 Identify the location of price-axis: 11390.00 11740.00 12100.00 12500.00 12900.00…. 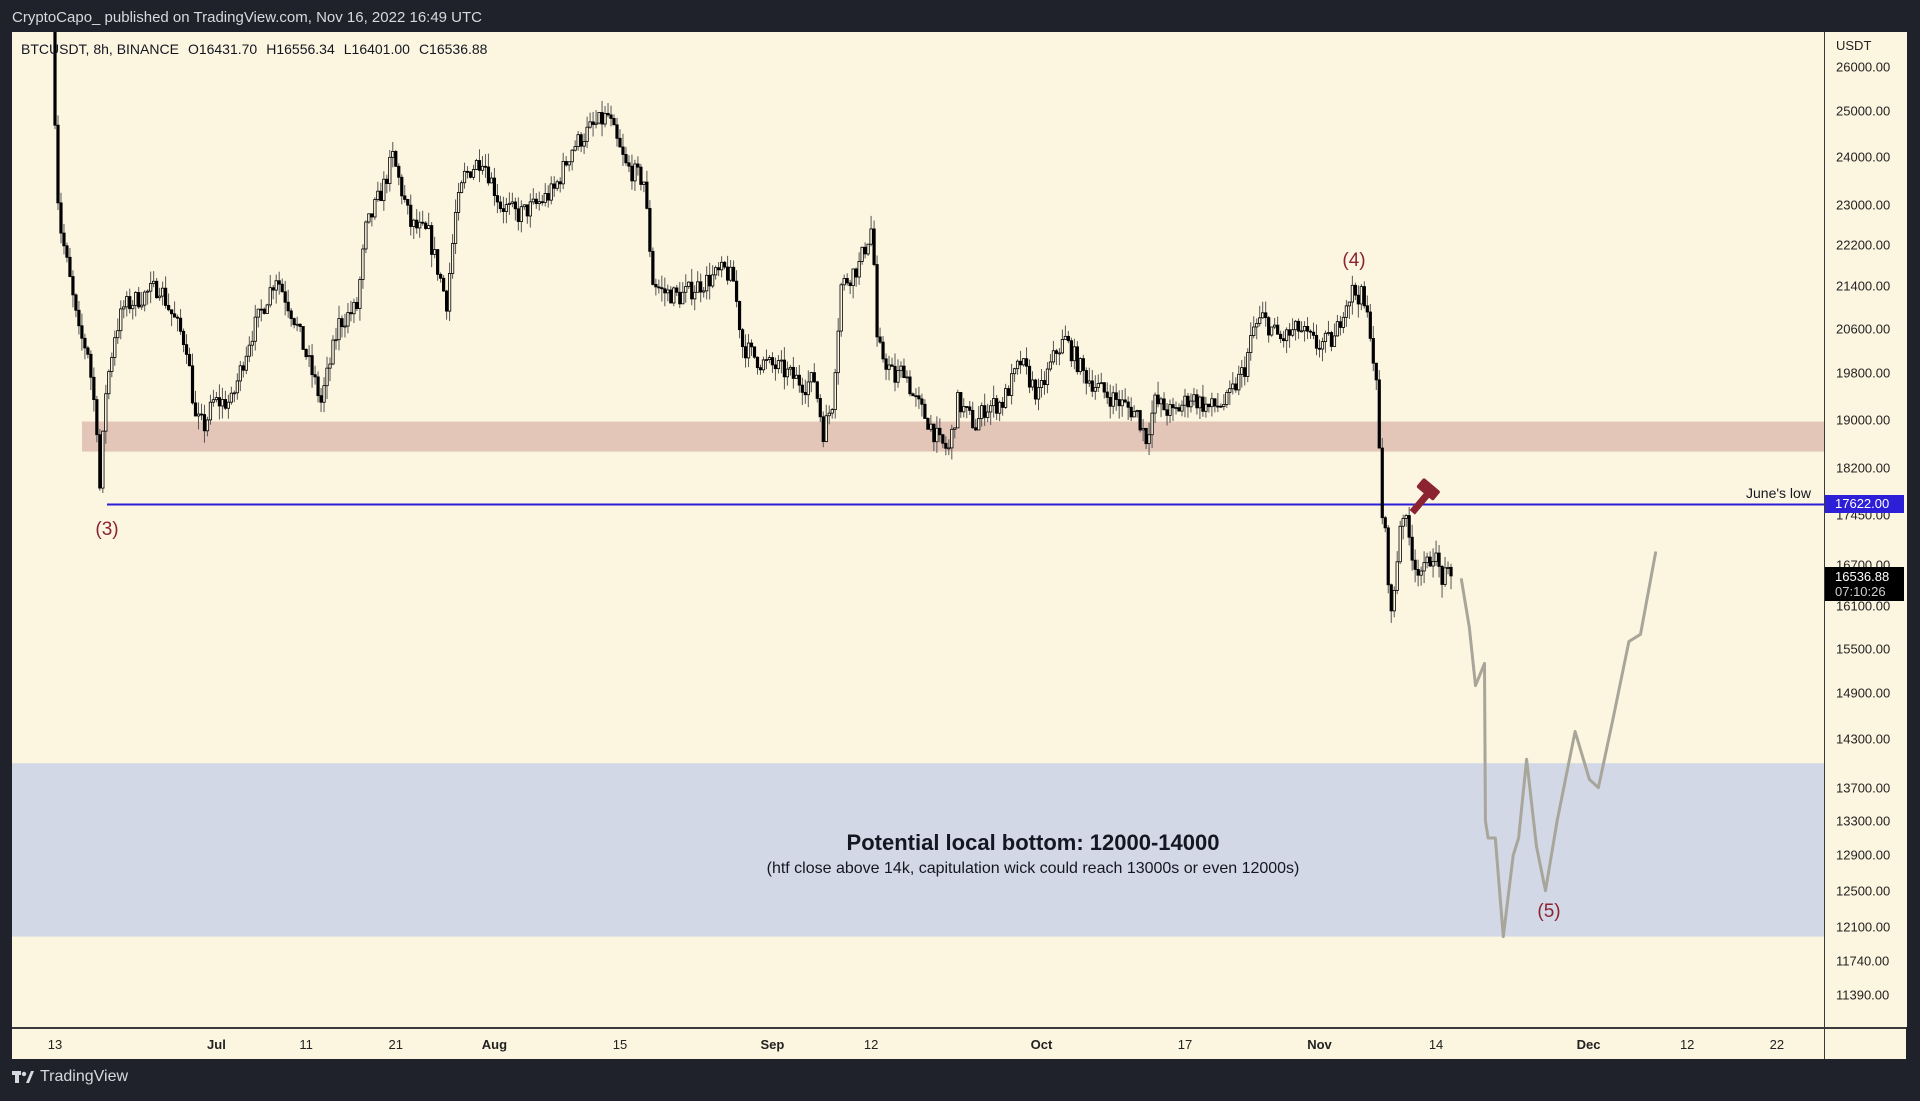
(1865, 529).